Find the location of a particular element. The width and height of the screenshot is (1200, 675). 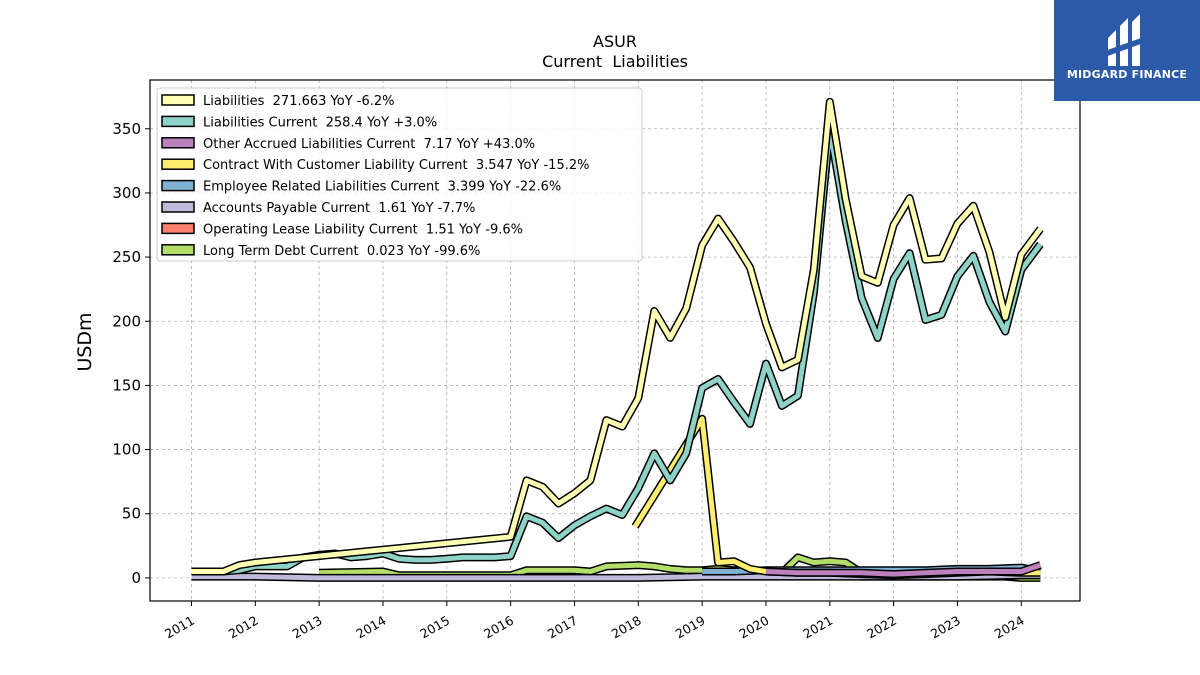

y-tick-label: 50 is located at coordinates (131, 514).